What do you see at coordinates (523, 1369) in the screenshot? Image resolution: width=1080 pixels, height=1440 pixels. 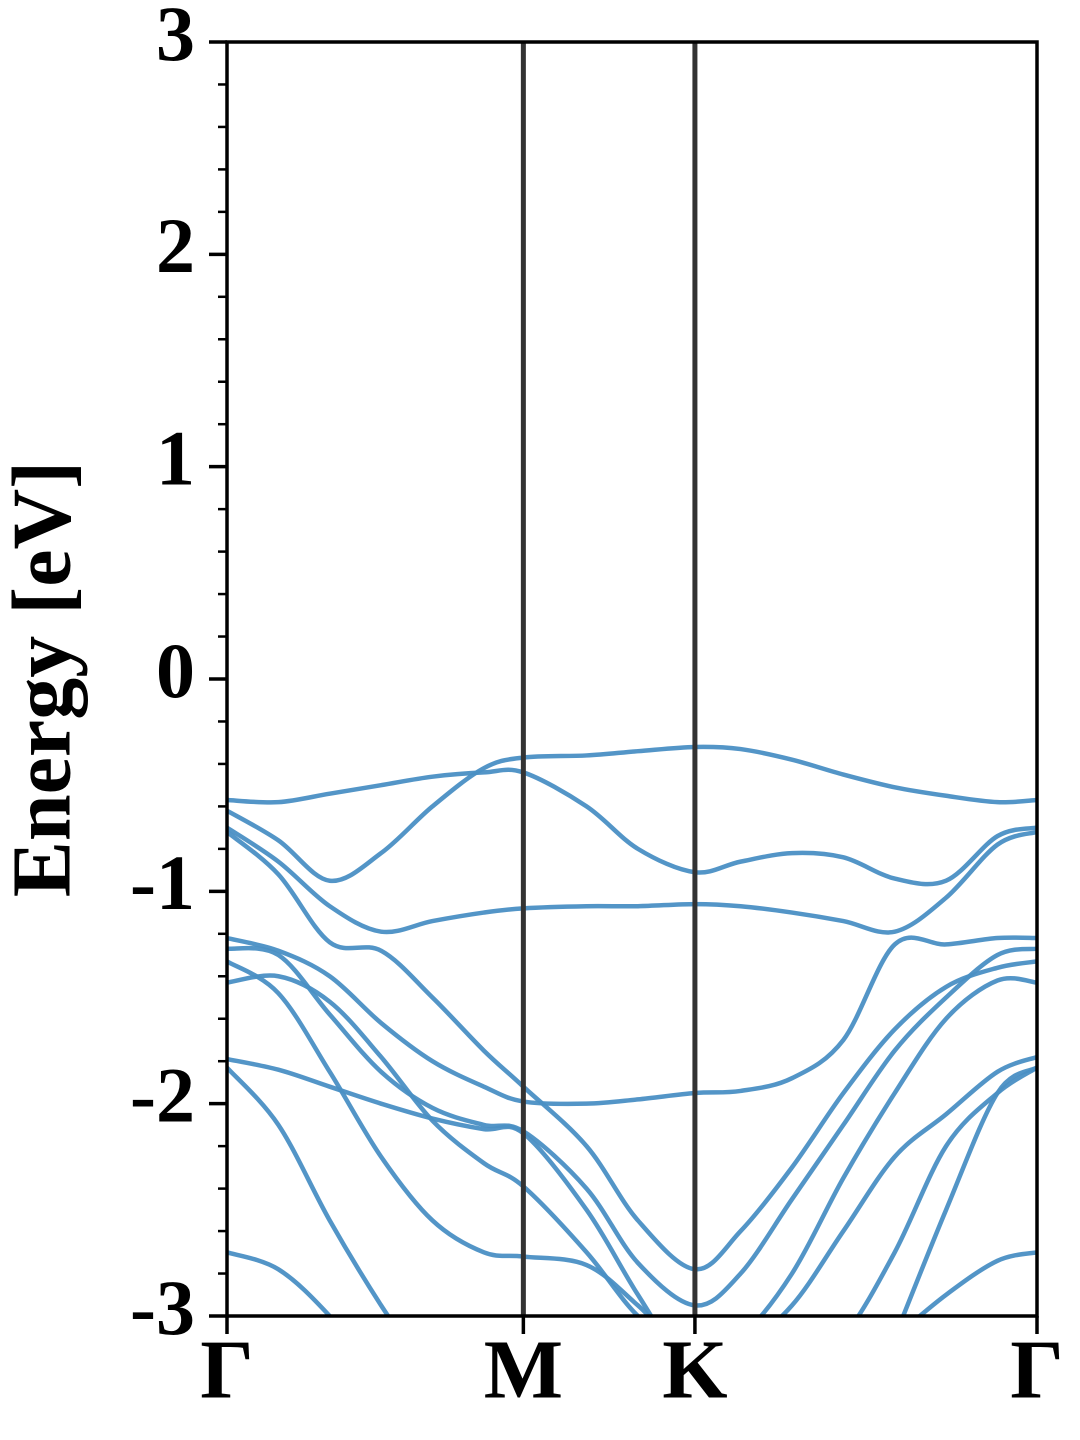 I see `x-tick-label: M` at bounding box center [523, 1369].